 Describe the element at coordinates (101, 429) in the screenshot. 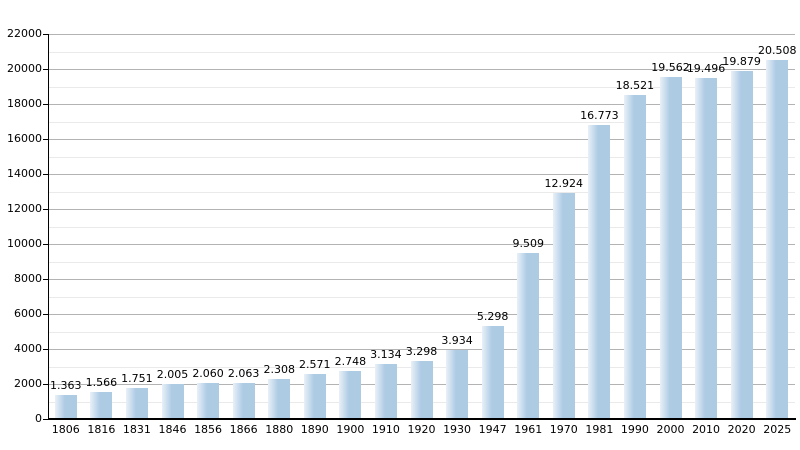

I see `x-tick-label: 1816` at that location.